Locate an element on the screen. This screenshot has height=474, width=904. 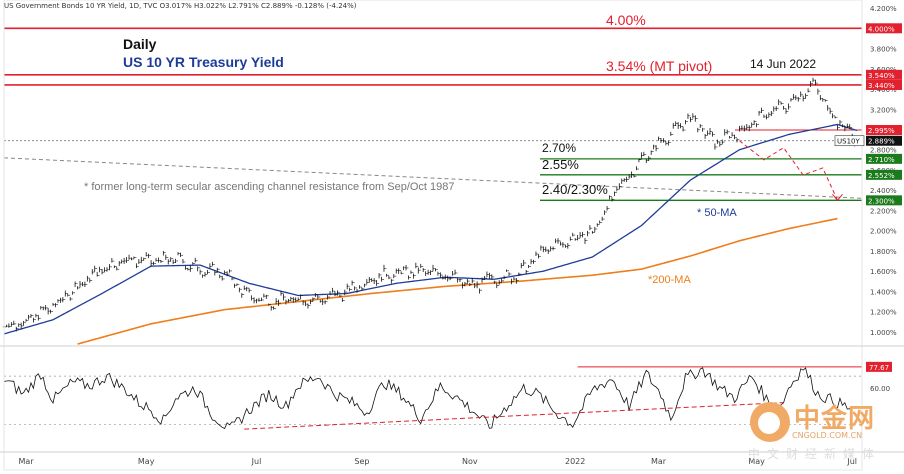
annotation-270: 2.70% is located at coordinates (559, 148).